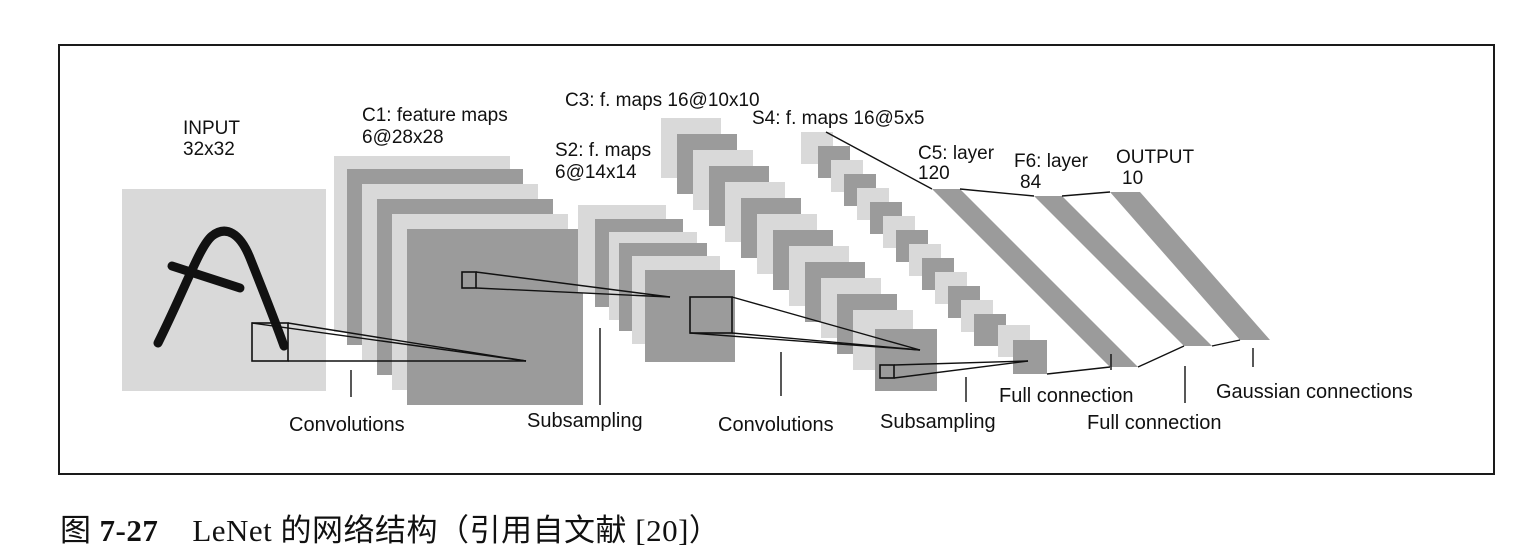  Describe the element at coordinates (938, 422) in the screenshot. I see `sub2-label: Subsampling` at that location.